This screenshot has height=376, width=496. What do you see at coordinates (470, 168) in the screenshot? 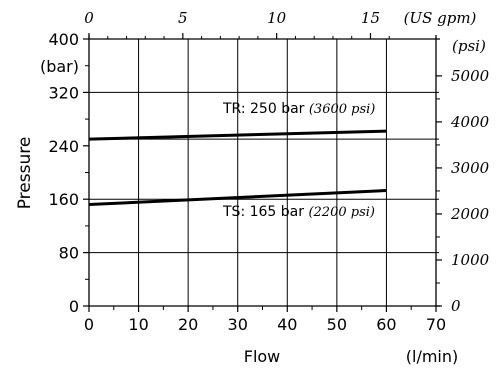
I see `right-tick-label: 3000` at bounding box center [470, 168].